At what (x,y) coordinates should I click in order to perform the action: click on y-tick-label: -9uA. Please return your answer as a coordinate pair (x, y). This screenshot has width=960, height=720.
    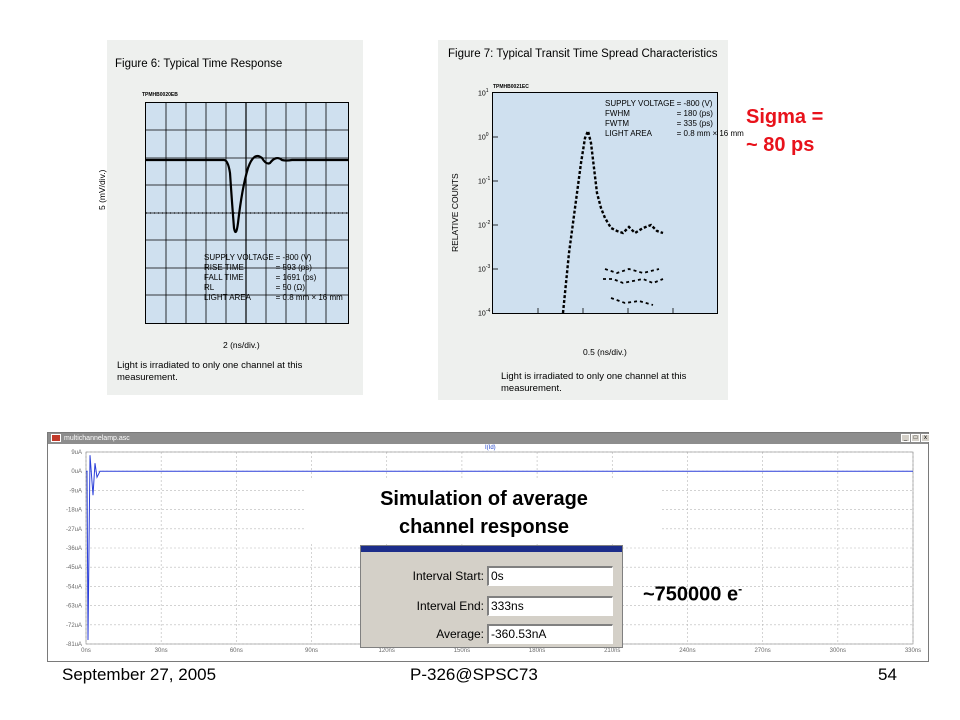
    Looking at the image, I should click on (75, 491).